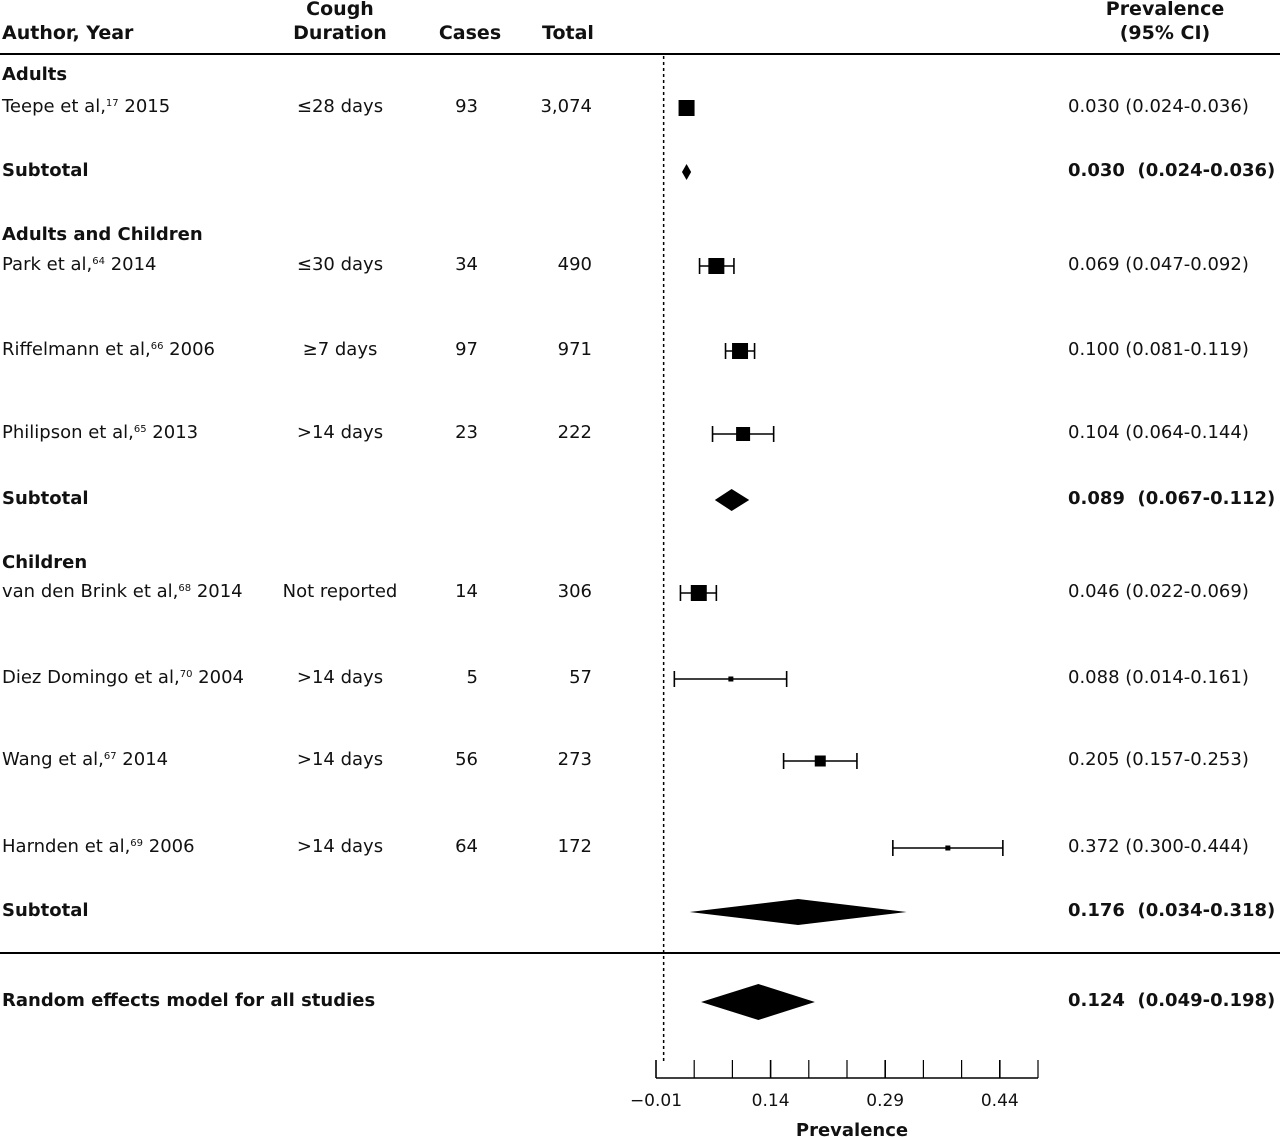  I want to click on study-author: Wang et al,67 2014, so click(85, 759).